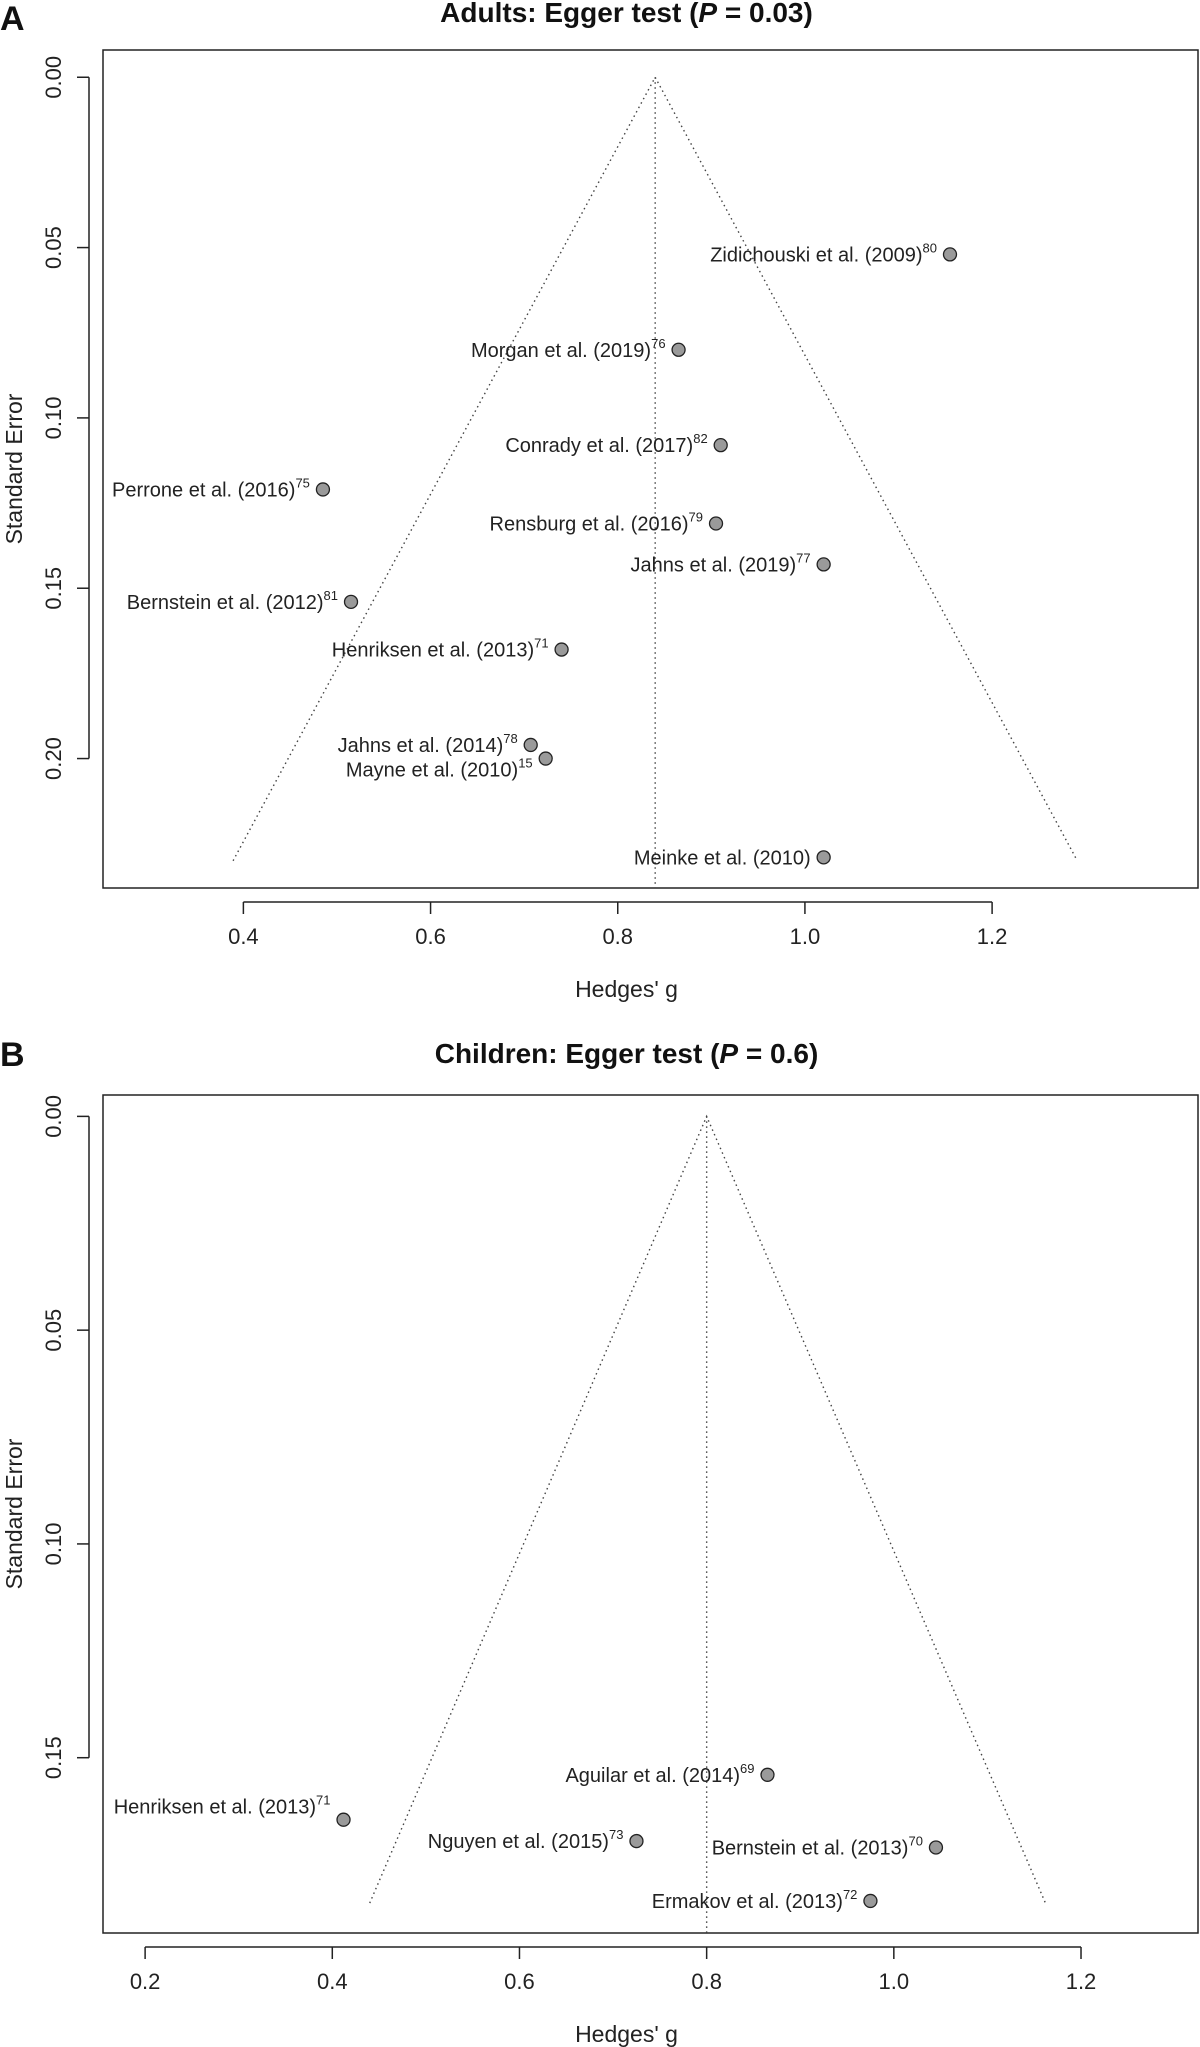 This screenshot has height=2047, width=1200. I want to click on study-label: Perrone et al. (2016)75, so click(211, 488).